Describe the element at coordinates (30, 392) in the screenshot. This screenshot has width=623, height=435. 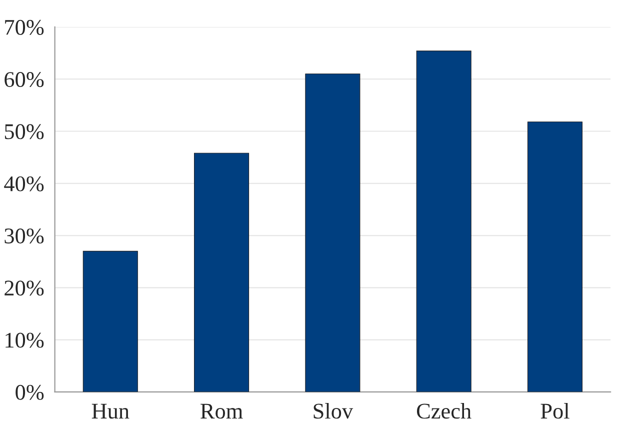
I see `y-tick-label: 0%` at that location.